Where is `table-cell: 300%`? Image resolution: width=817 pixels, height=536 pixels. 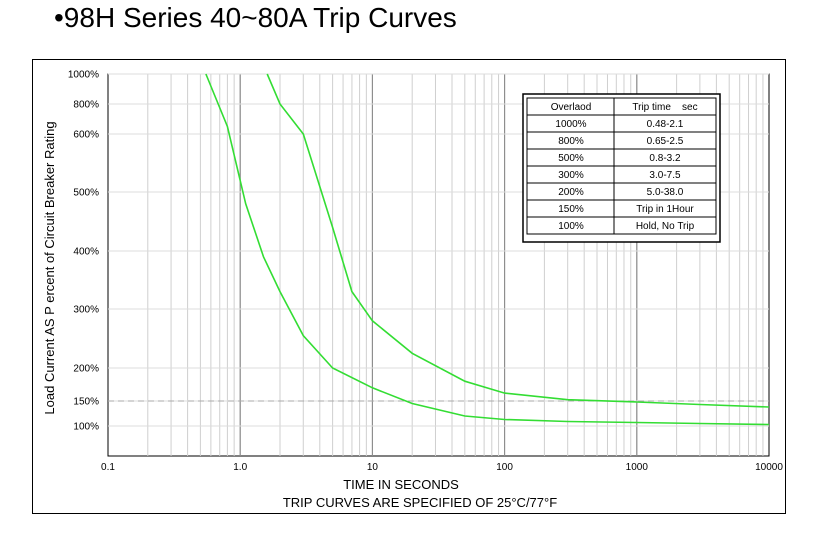
table-cell: 300% is located at coordinates (571, 175).